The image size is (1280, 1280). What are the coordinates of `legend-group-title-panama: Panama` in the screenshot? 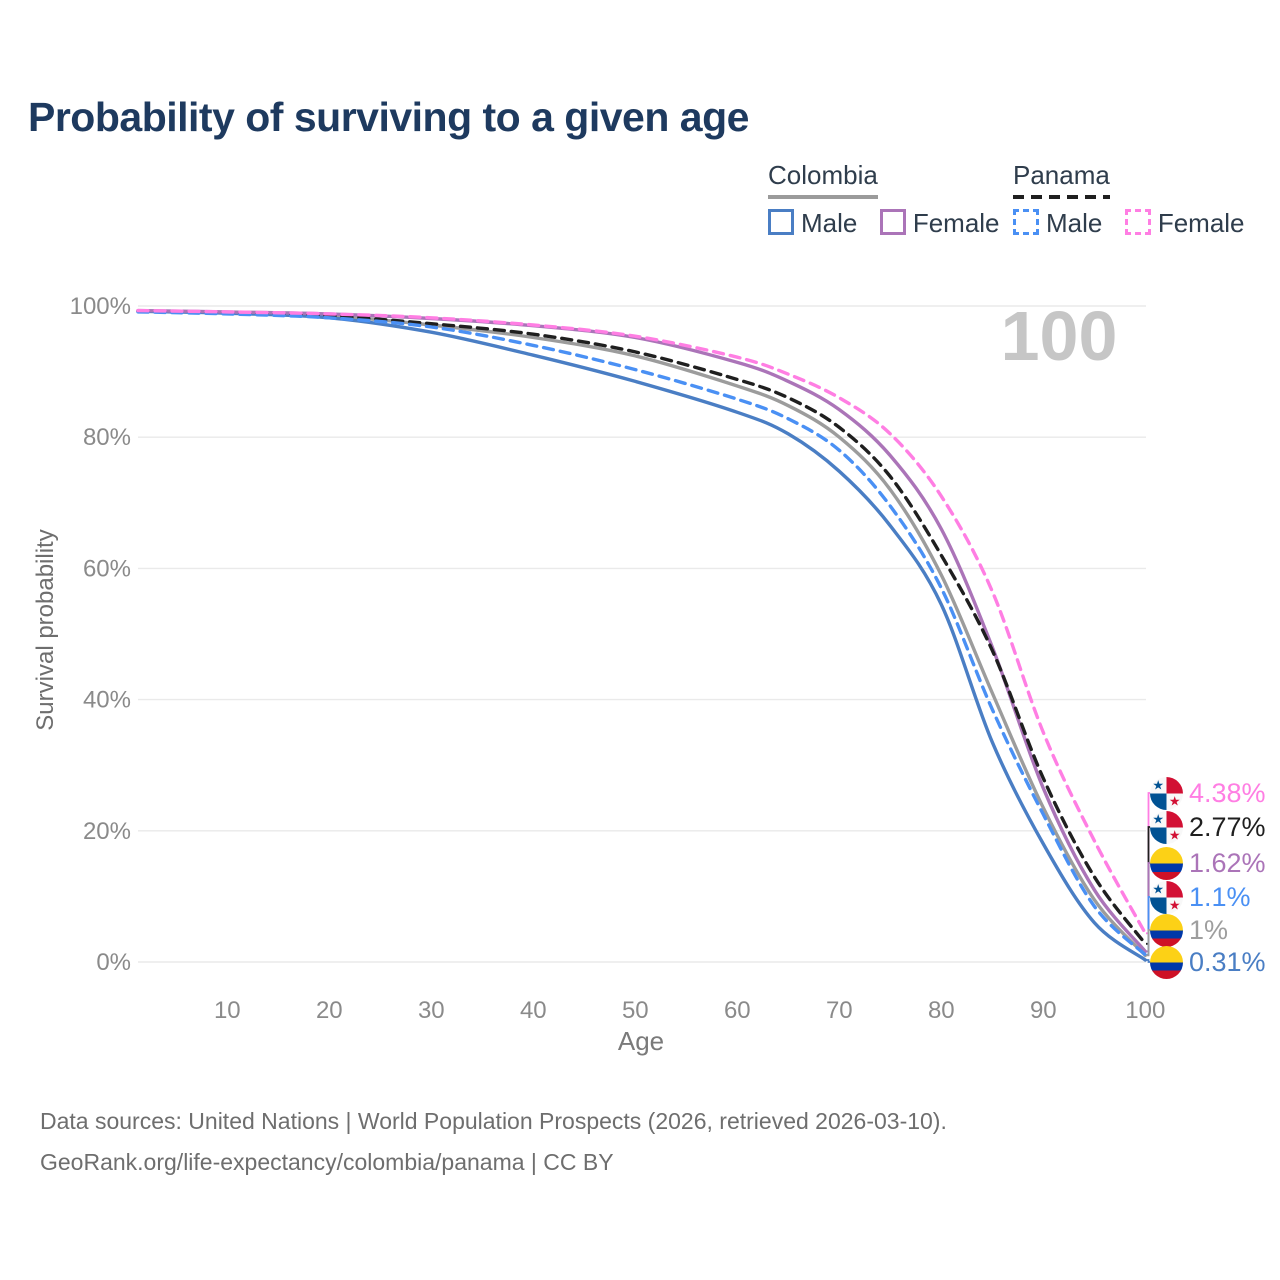 It's located at (1061, 179).